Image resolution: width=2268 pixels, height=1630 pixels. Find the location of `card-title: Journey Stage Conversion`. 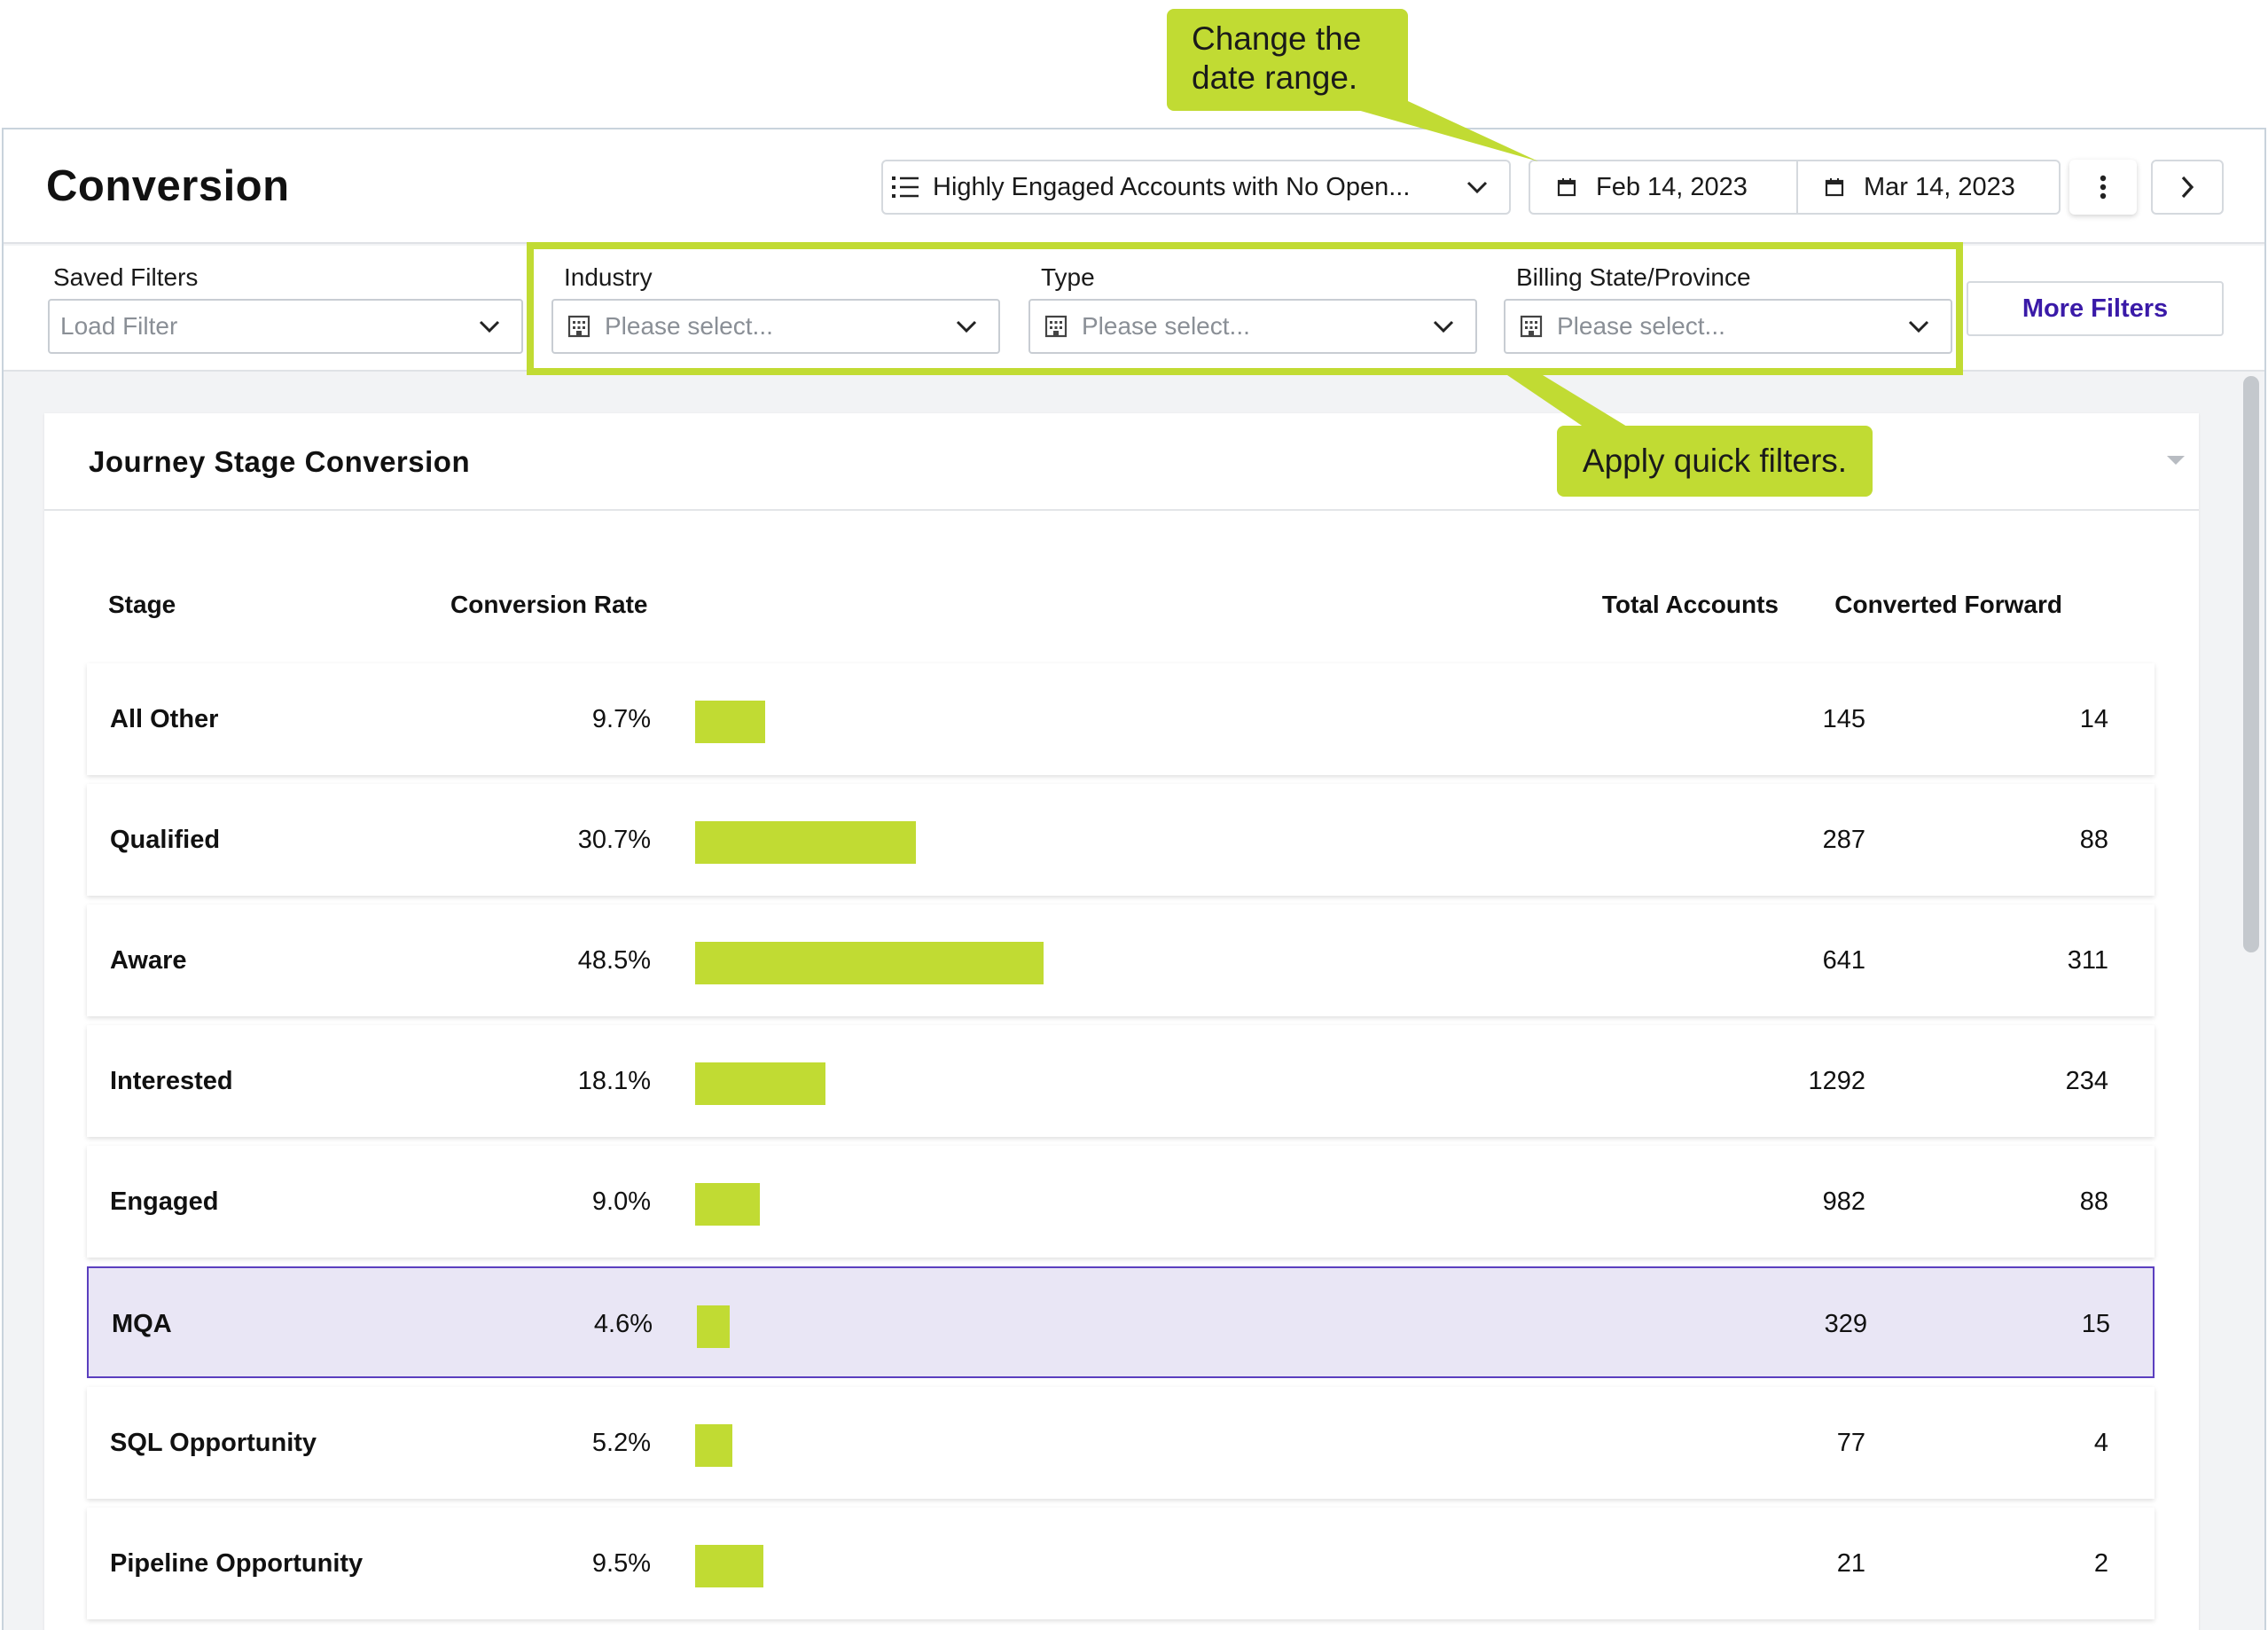

card-title: Journey Stage Conversion is located at coordinates (280, 461).